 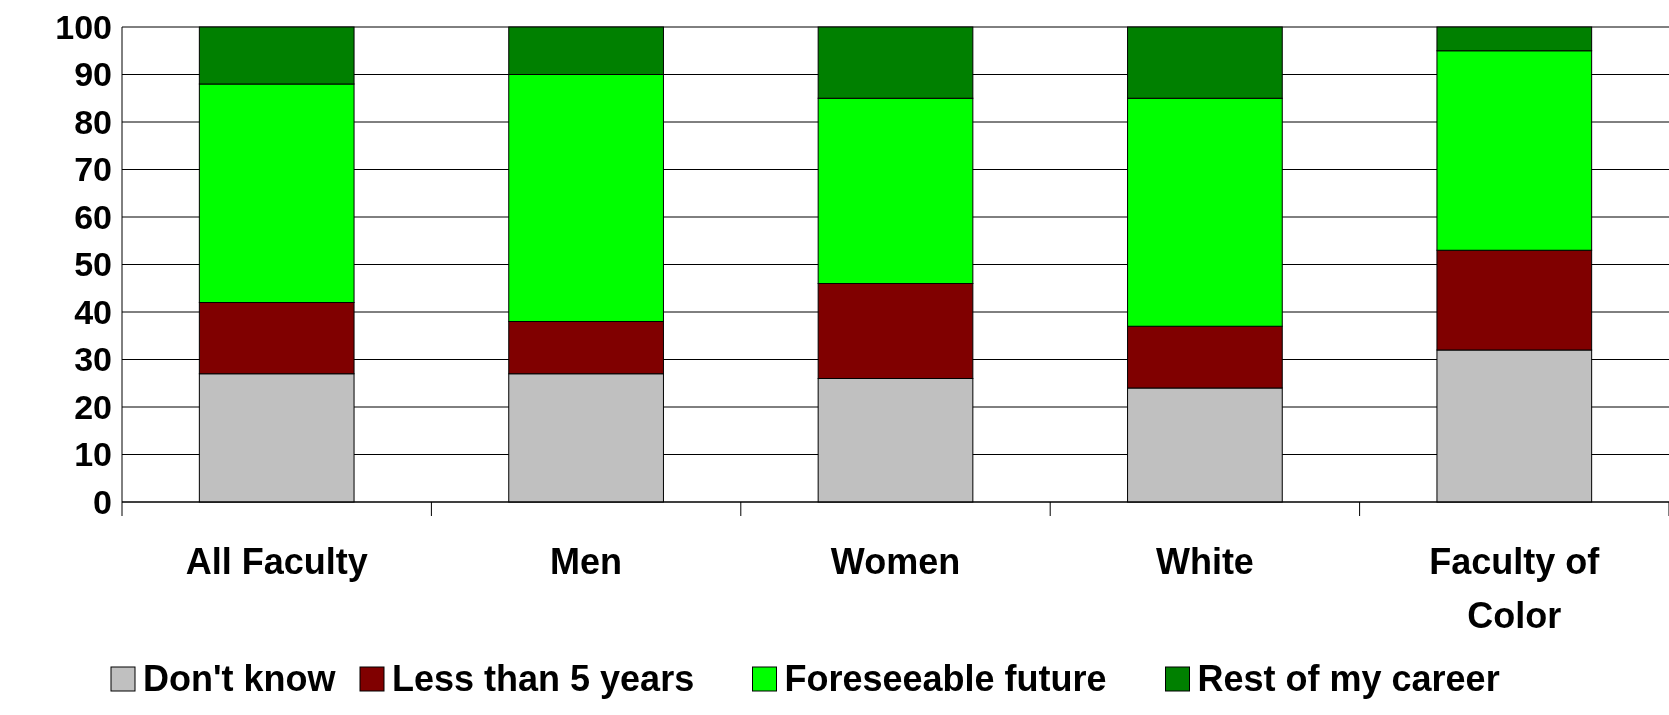 What do you see at coordinates (276, 561) in the screenshot?
I see `x-tick-label: All Faculty` at bounding box center [276, 561].